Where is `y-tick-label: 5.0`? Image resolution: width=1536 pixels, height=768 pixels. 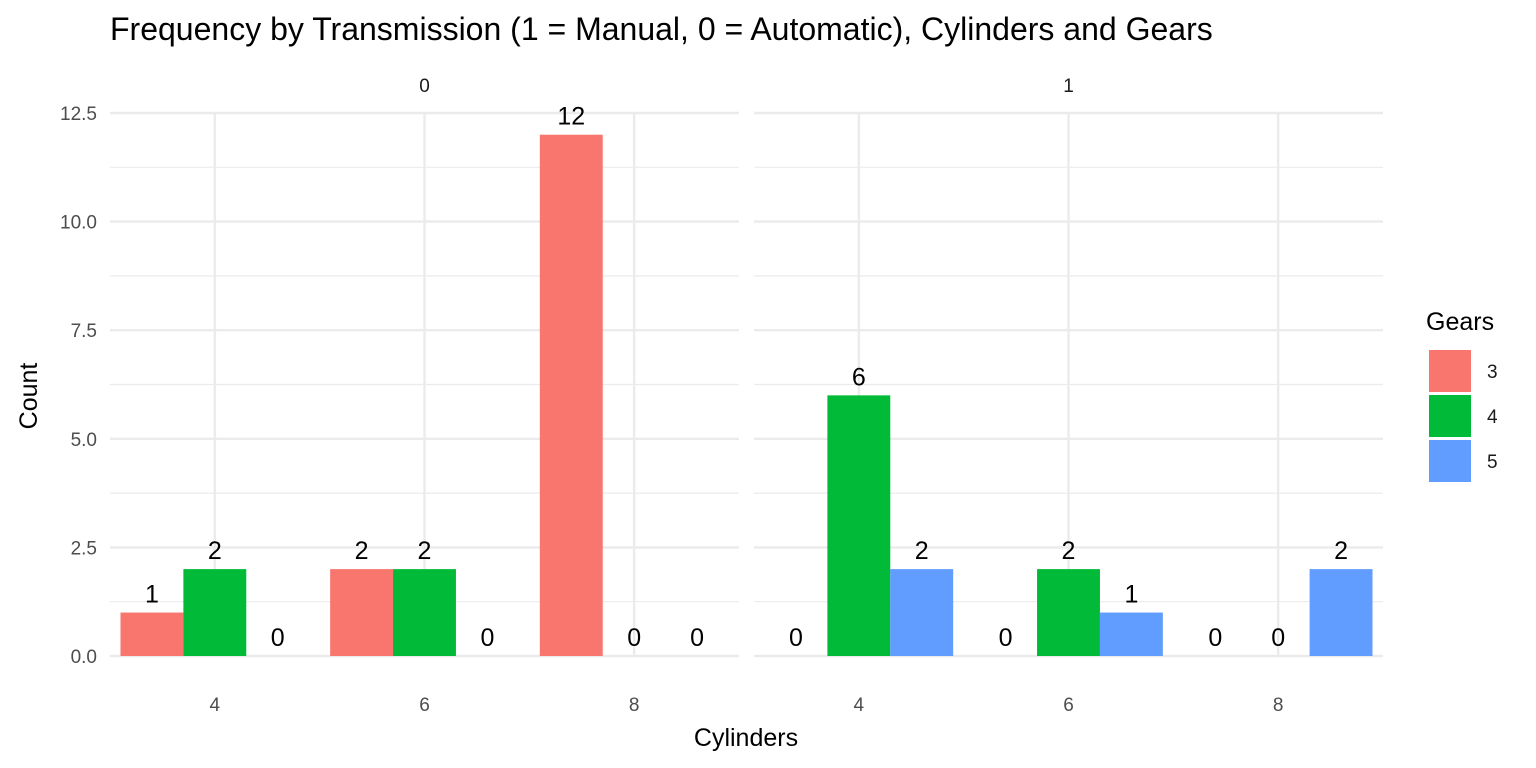
y-tick-label: 5.0 is located at coordinates (84, 440).